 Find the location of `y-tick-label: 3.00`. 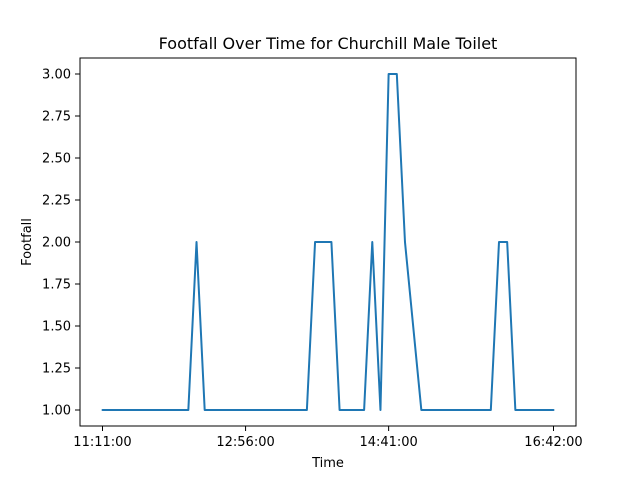

y-tick-label: 3.00 is located at coordinates (56, 75).